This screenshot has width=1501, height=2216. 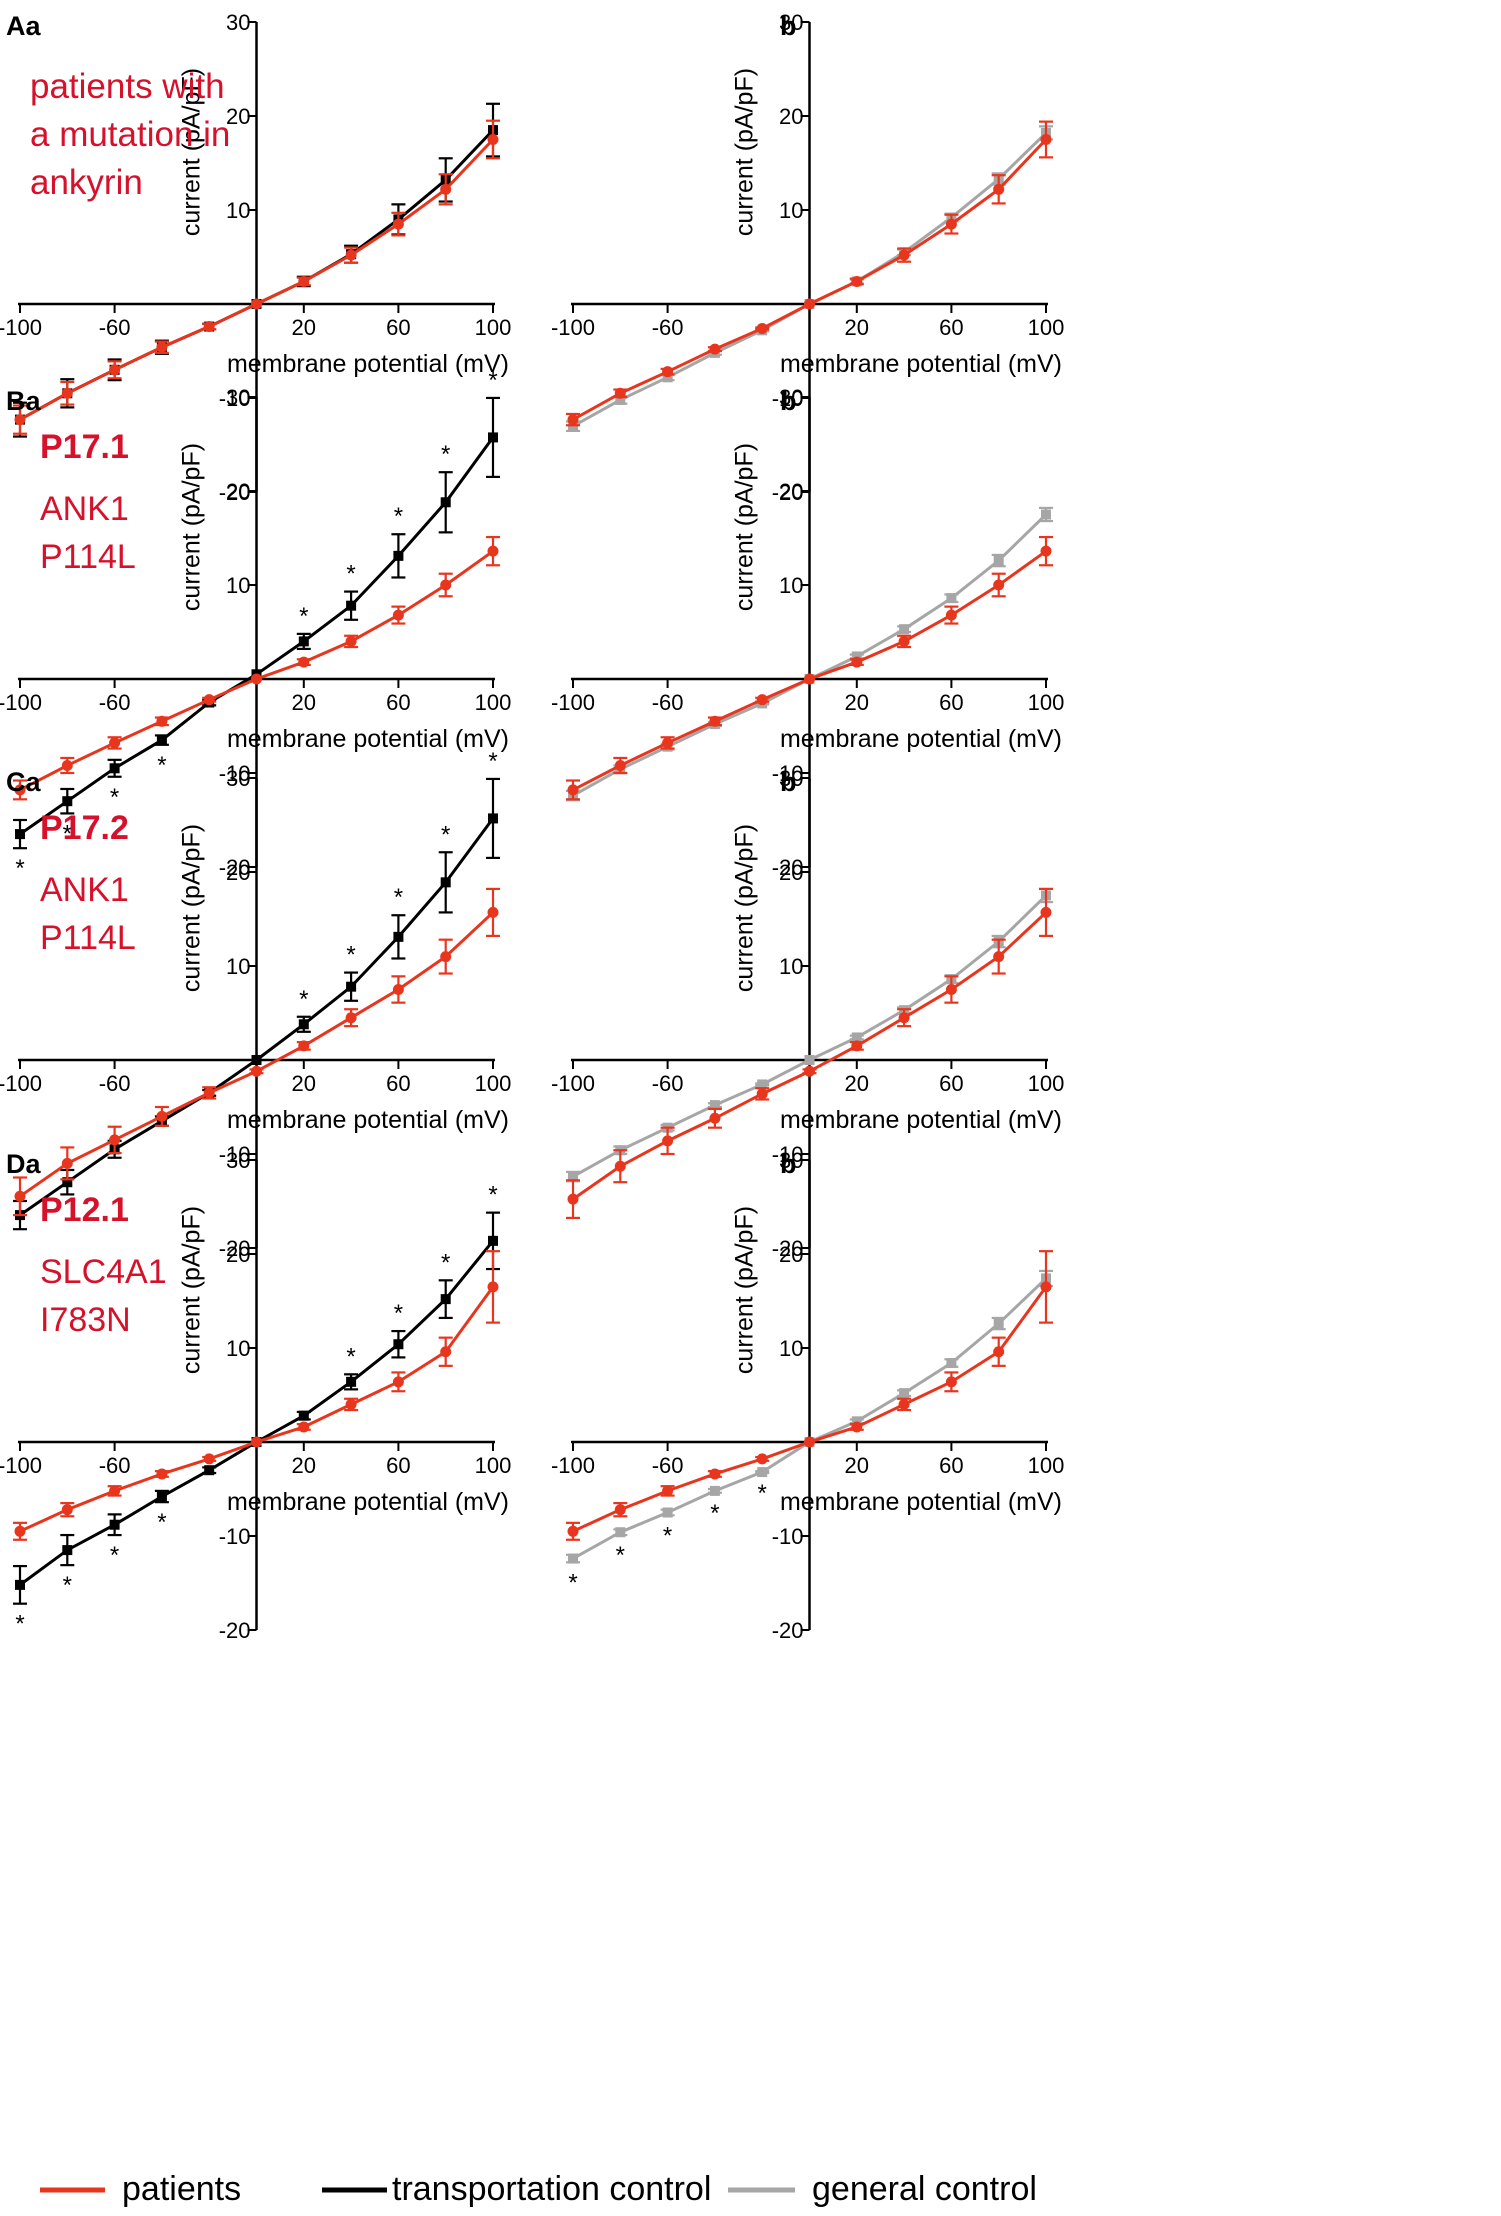 What do you see at coordinates (788, 398) in the screenshot?
I see `y-tick-label: -10` at bounding box center [788, 398].